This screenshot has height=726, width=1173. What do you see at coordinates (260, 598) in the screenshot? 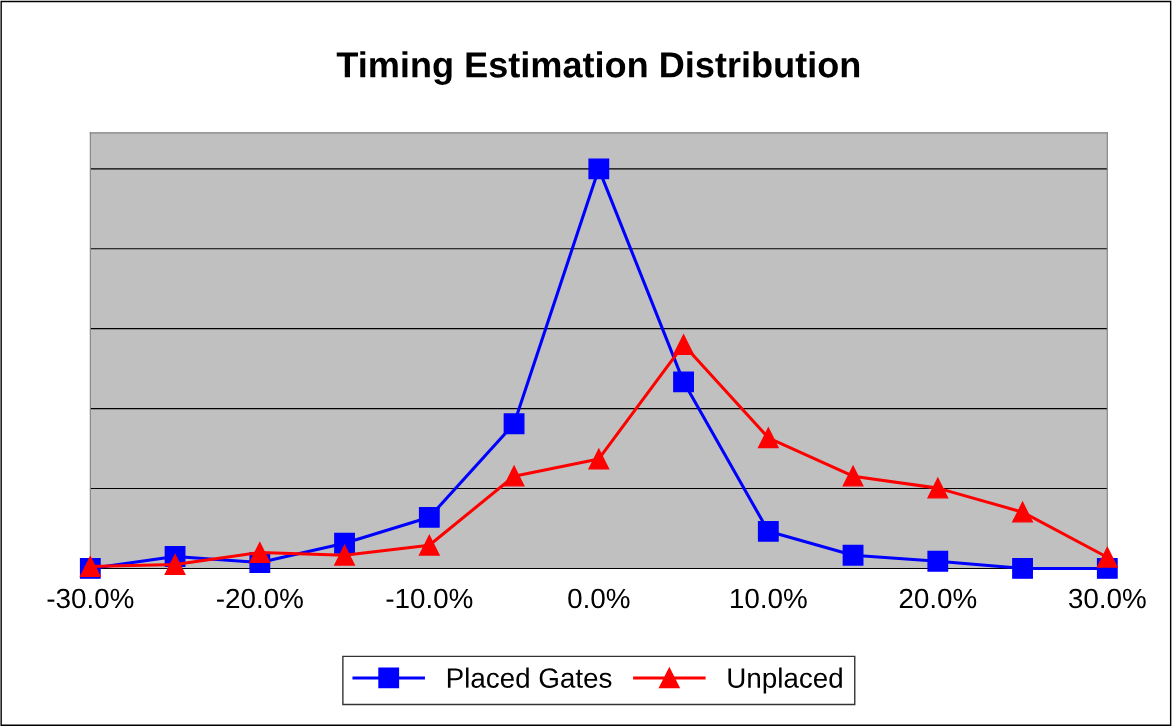
I see `x-tick-label: -20.0%` at bounding box center [260, 598].